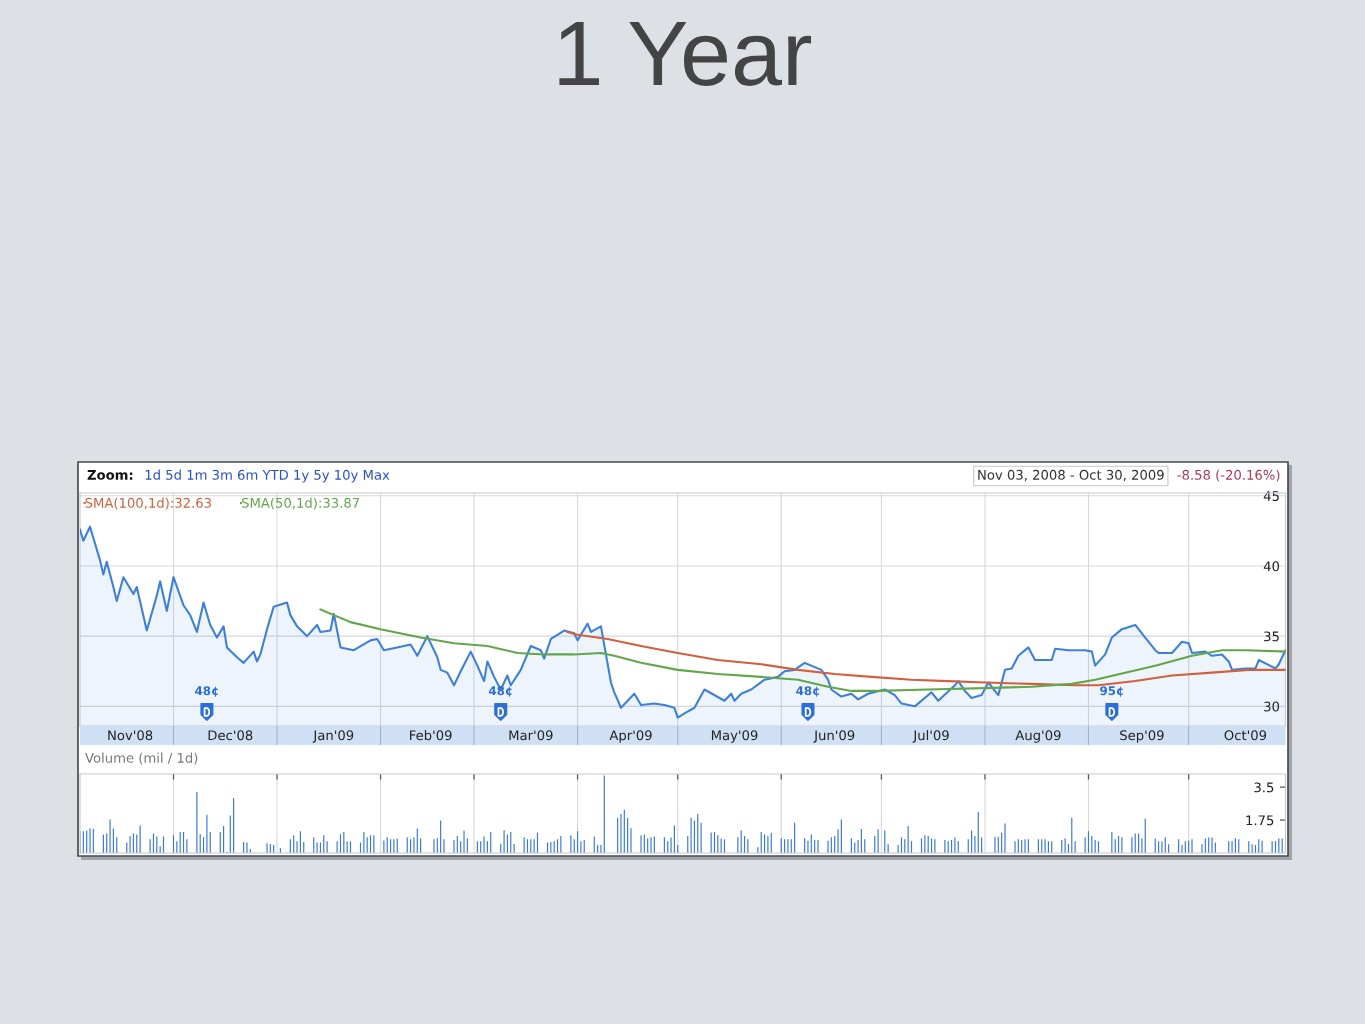 Image resolution: width=1365 pixels, height=1024 pixels. Describe the element at coordinates (1271, 496) in the screenshot. I see `y-tick-label: 45` at that location.